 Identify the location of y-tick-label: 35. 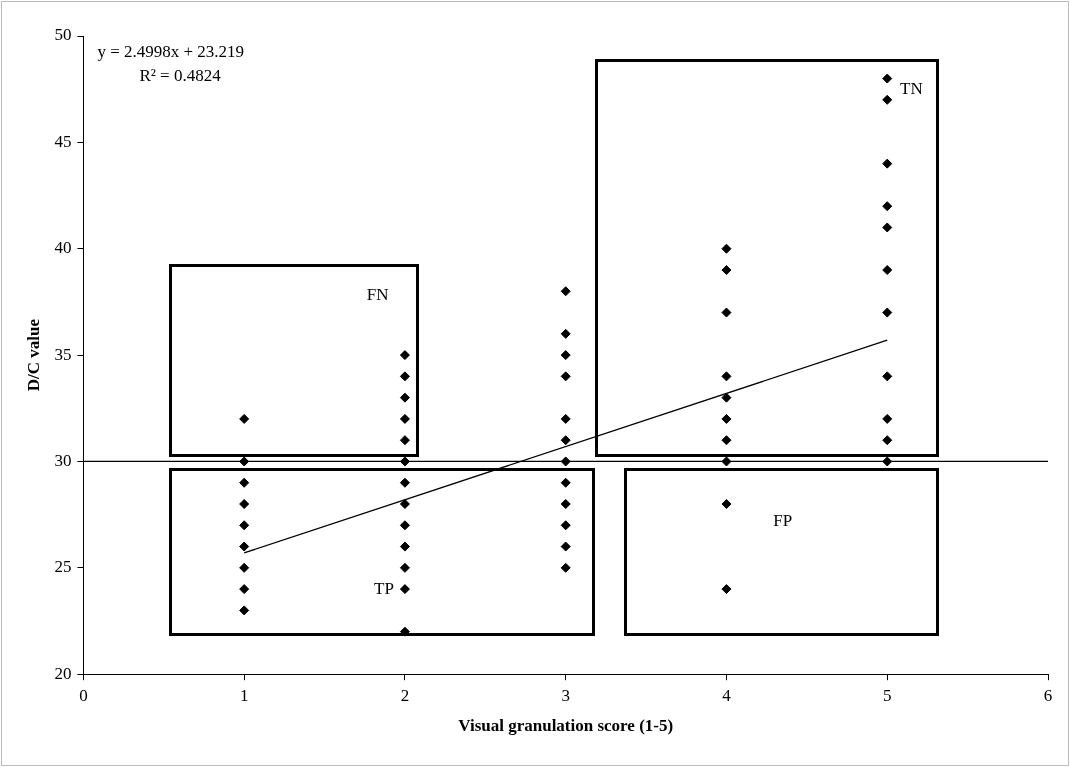
(63, 354).